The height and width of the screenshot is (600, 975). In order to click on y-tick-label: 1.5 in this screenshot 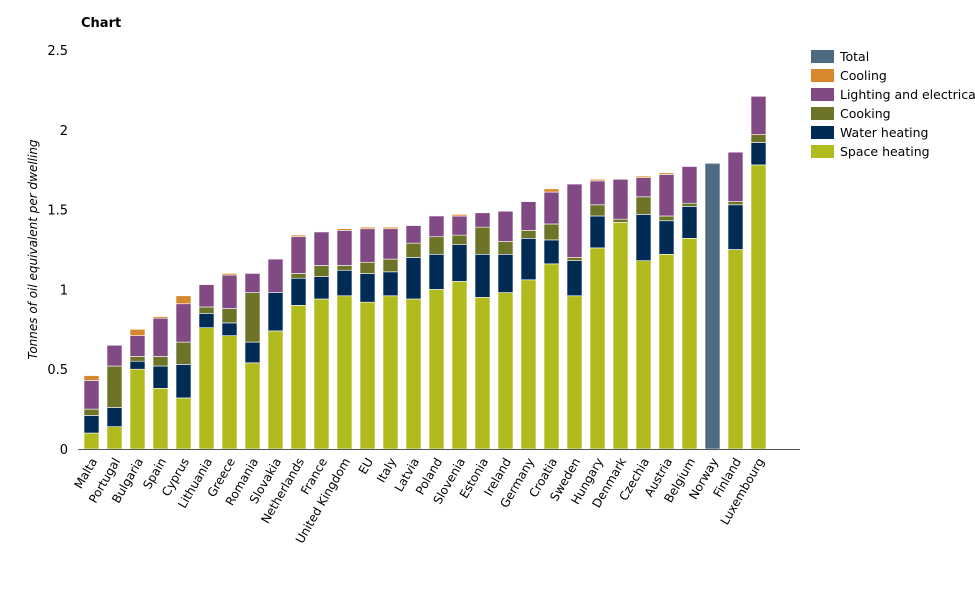, I will do `click(57, 211)`.